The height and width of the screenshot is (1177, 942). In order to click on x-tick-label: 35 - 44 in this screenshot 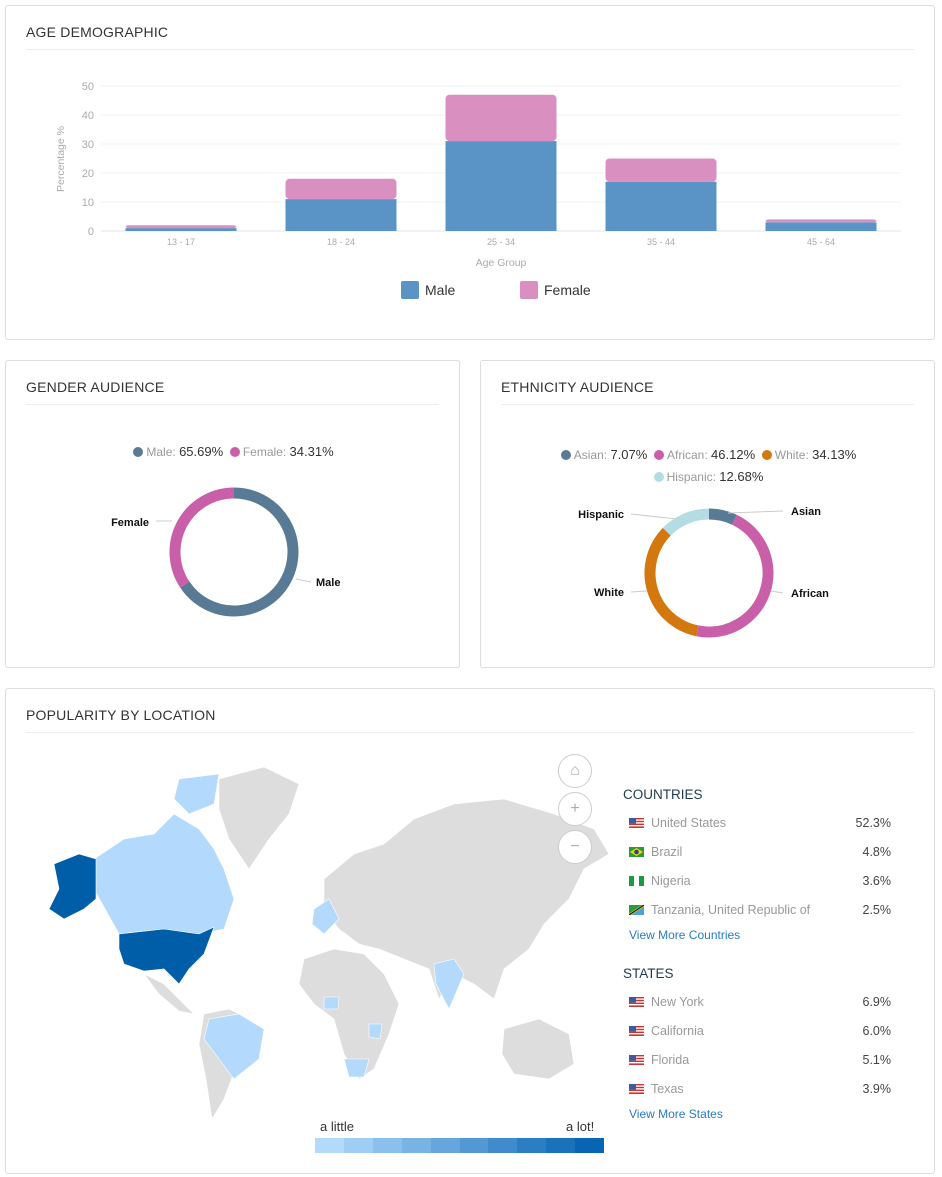, I will do `click(661, 242)`.